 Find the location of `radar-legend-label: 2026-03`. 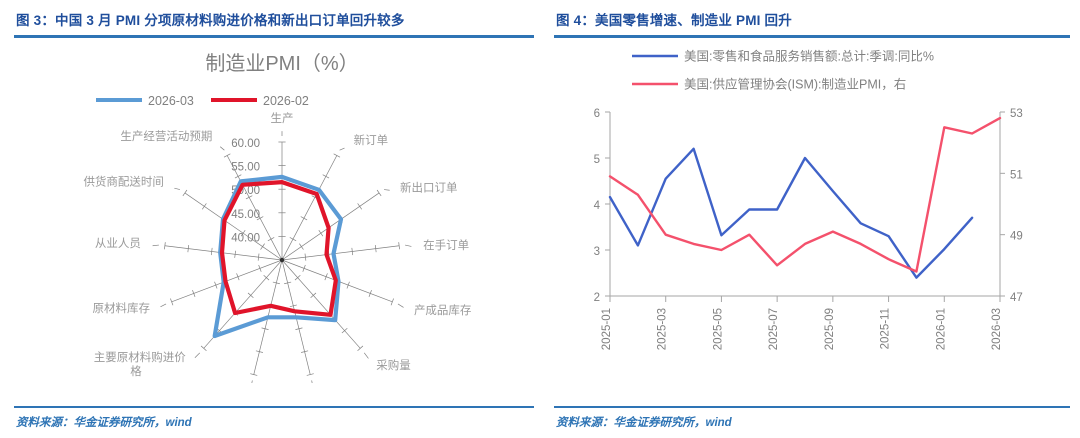

radar-legend-label: 2026-03 is located at coordinates (171, 101).